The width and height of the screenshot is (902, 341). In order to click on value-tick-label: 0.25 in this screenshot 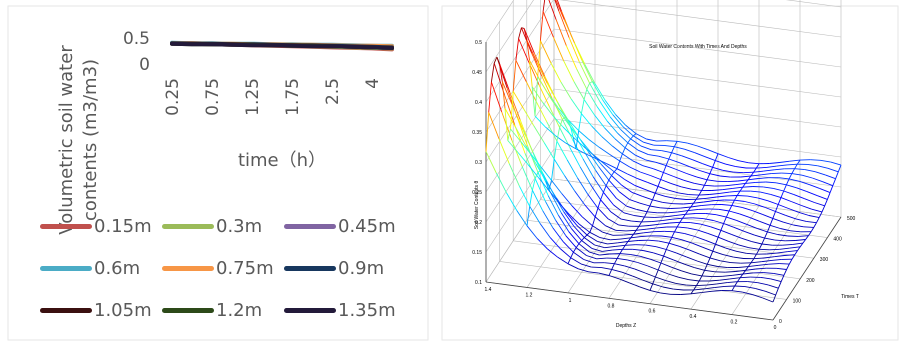, I will do `click(477, 193)`.